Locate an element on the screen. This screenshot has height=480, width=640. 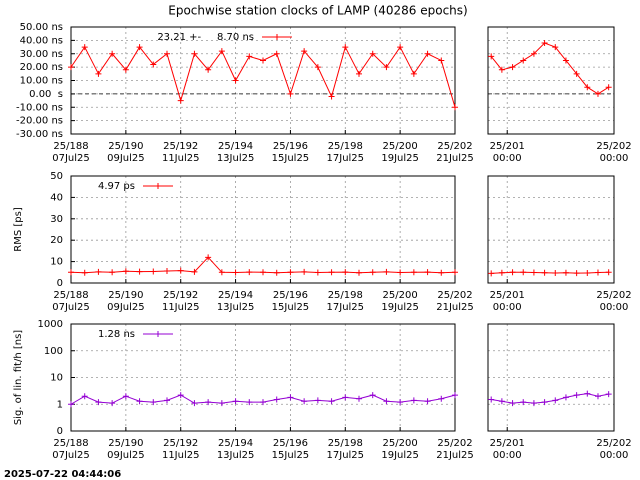
x-tick-label: 25/196 is located at coordinates (290, 295).